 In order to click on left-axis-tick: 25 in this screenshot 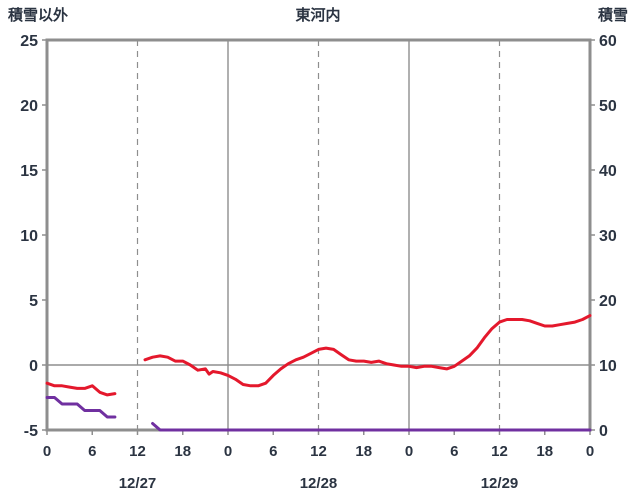, I will do `click(29, 41)`.